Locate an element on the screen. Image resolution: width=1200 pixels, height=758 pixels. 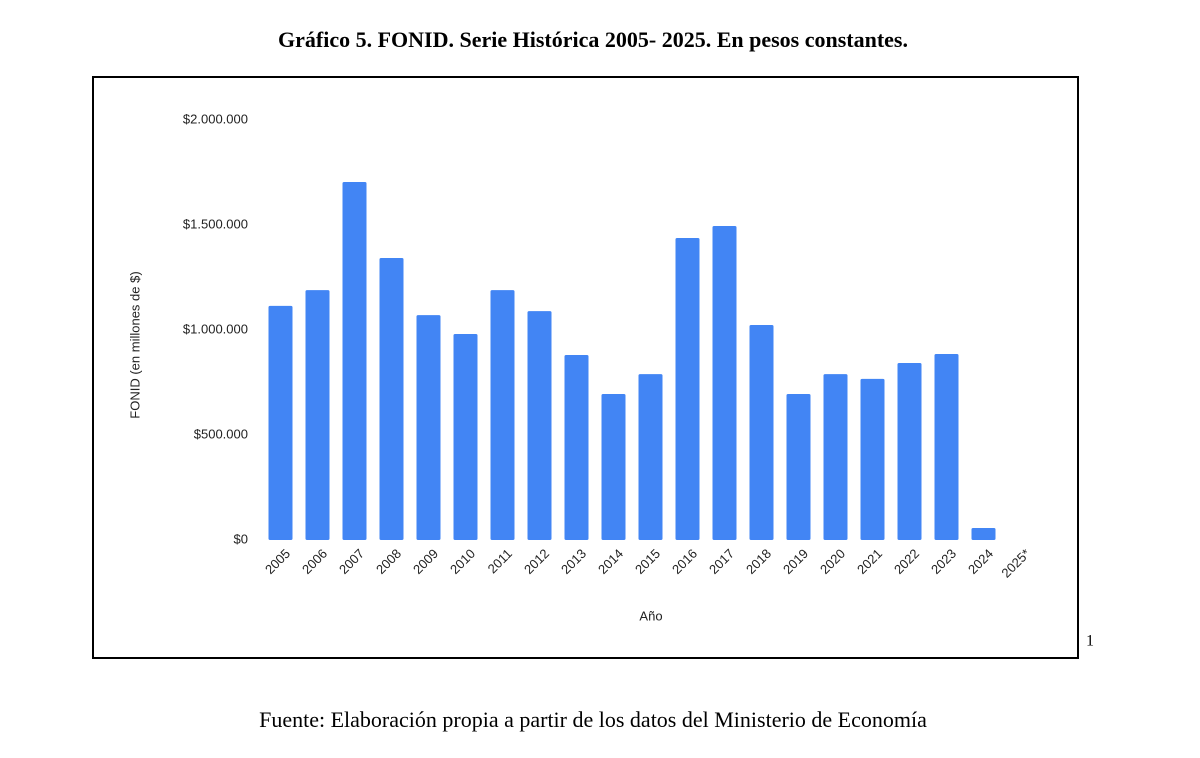
x-tick-label: 2014 is located at coordinates (610, 561).